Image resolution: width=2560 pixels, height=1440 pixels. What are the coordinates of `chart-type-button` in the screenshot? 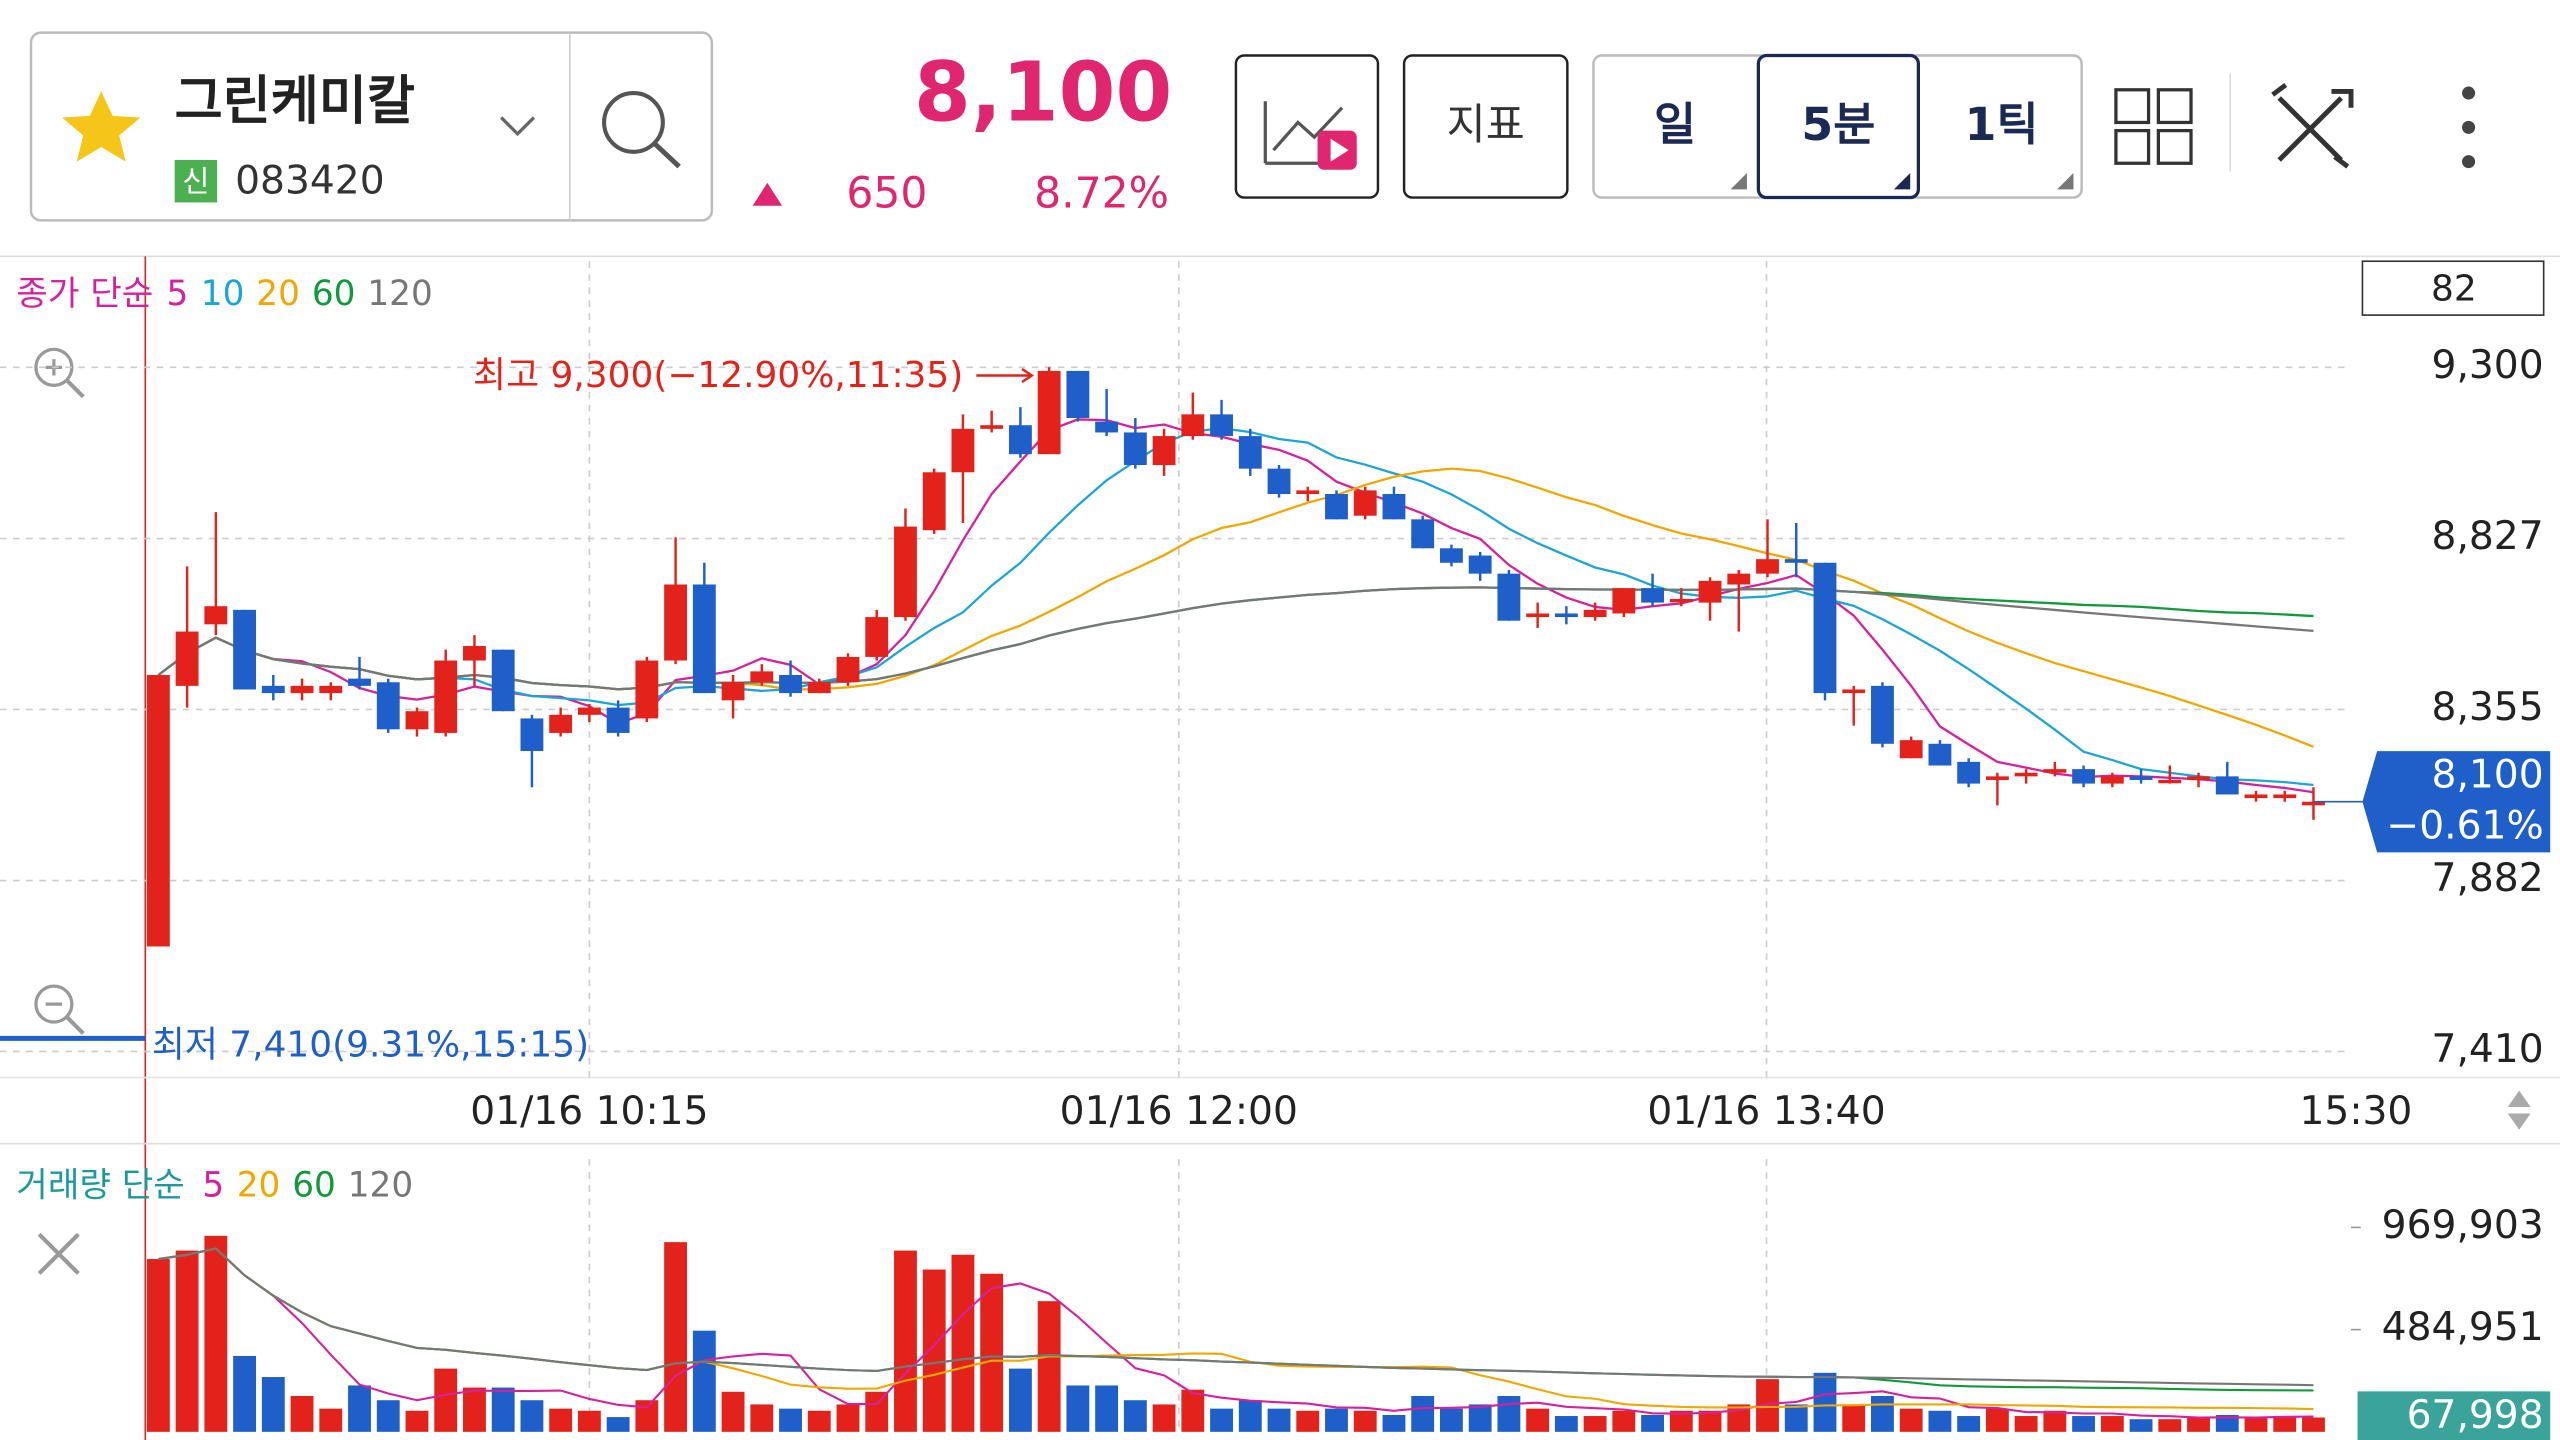 It's located at (1307, 126).